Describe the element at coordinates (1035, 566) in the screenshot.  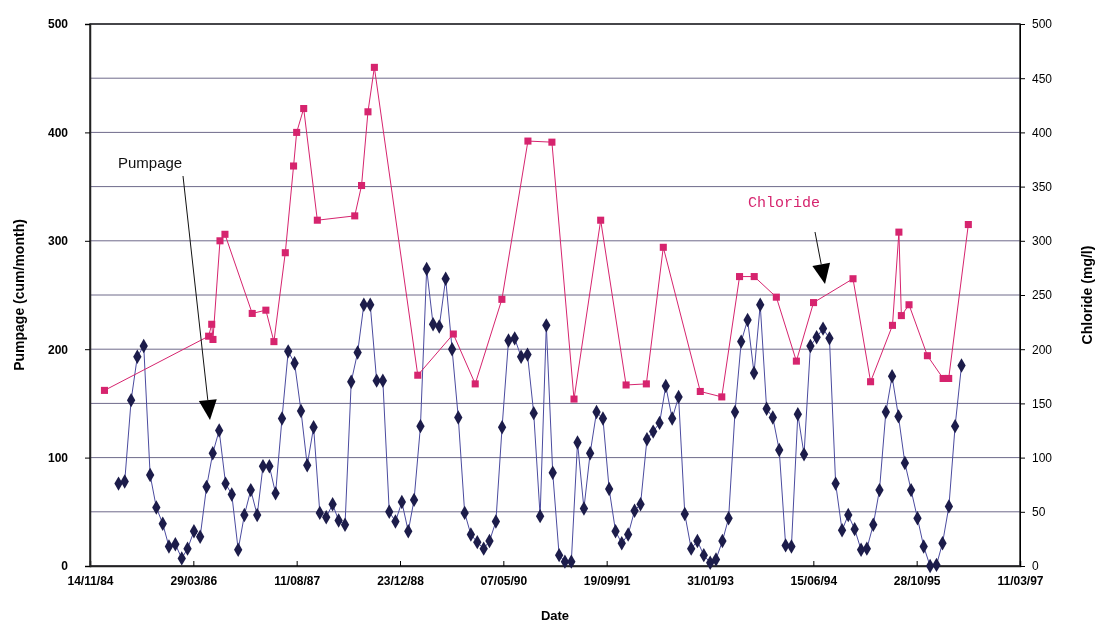
I see `y2-tick-label: 0` at that location.